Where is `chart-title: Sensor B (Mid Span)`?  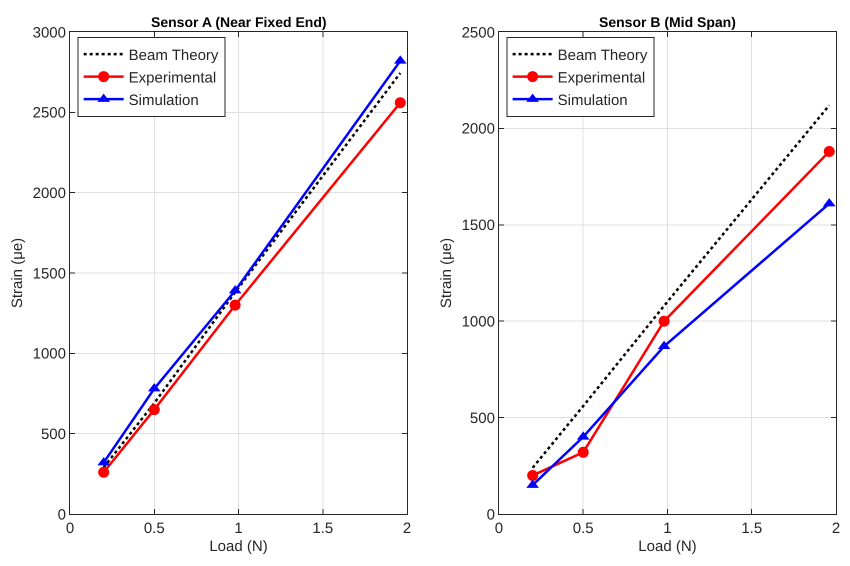
chart-title: Sensor B (Mid Span) is located at coordinates (667, 22).